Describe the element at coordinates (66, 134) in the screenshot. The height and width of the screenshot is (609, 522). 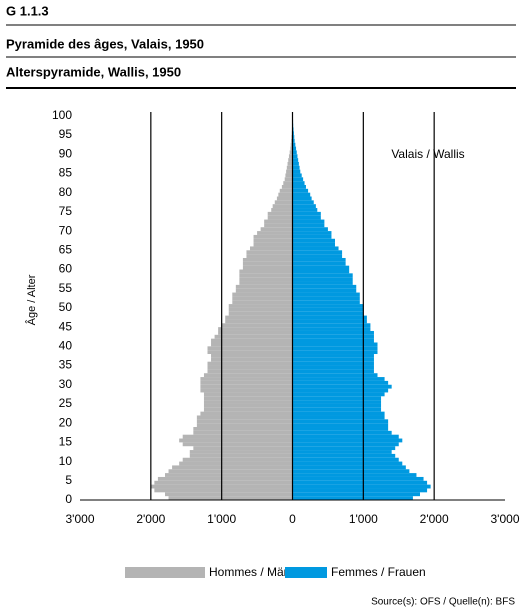
I see `y-tick-label: 95` at that location.